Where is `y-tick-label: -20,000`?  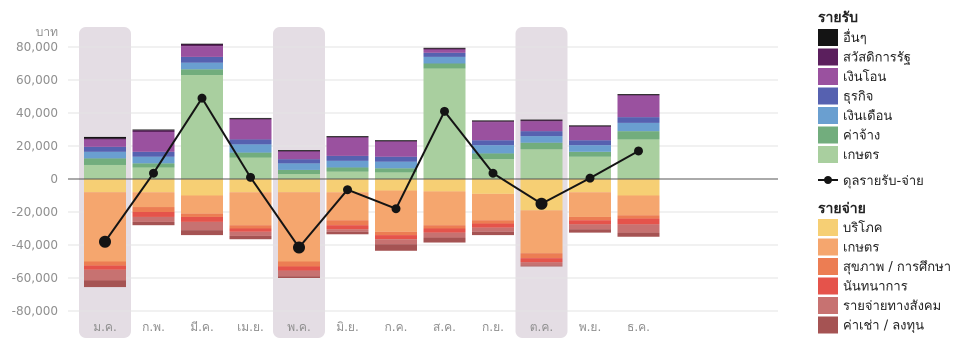 y-tick-label: -20,000 is located at coordinates (35, 212).